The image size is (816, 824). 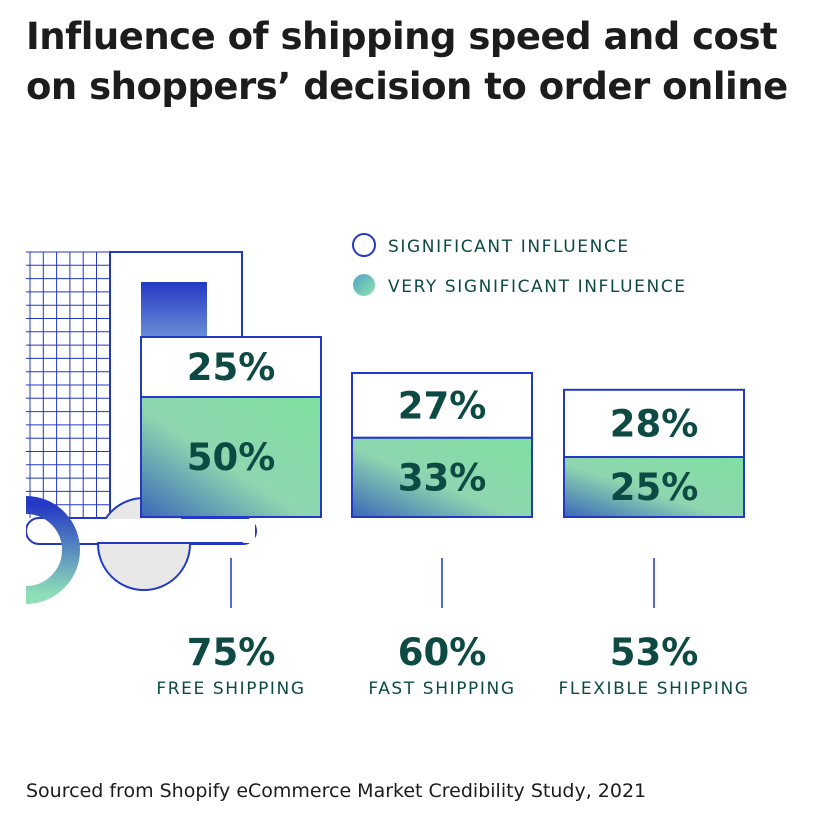 What do you see at coordinates (537, 287) in the screenshot?
I see `legend-label-very-significant: VERY SIGNIFICANT INFLUENCE` at bounding box center [537, 287].